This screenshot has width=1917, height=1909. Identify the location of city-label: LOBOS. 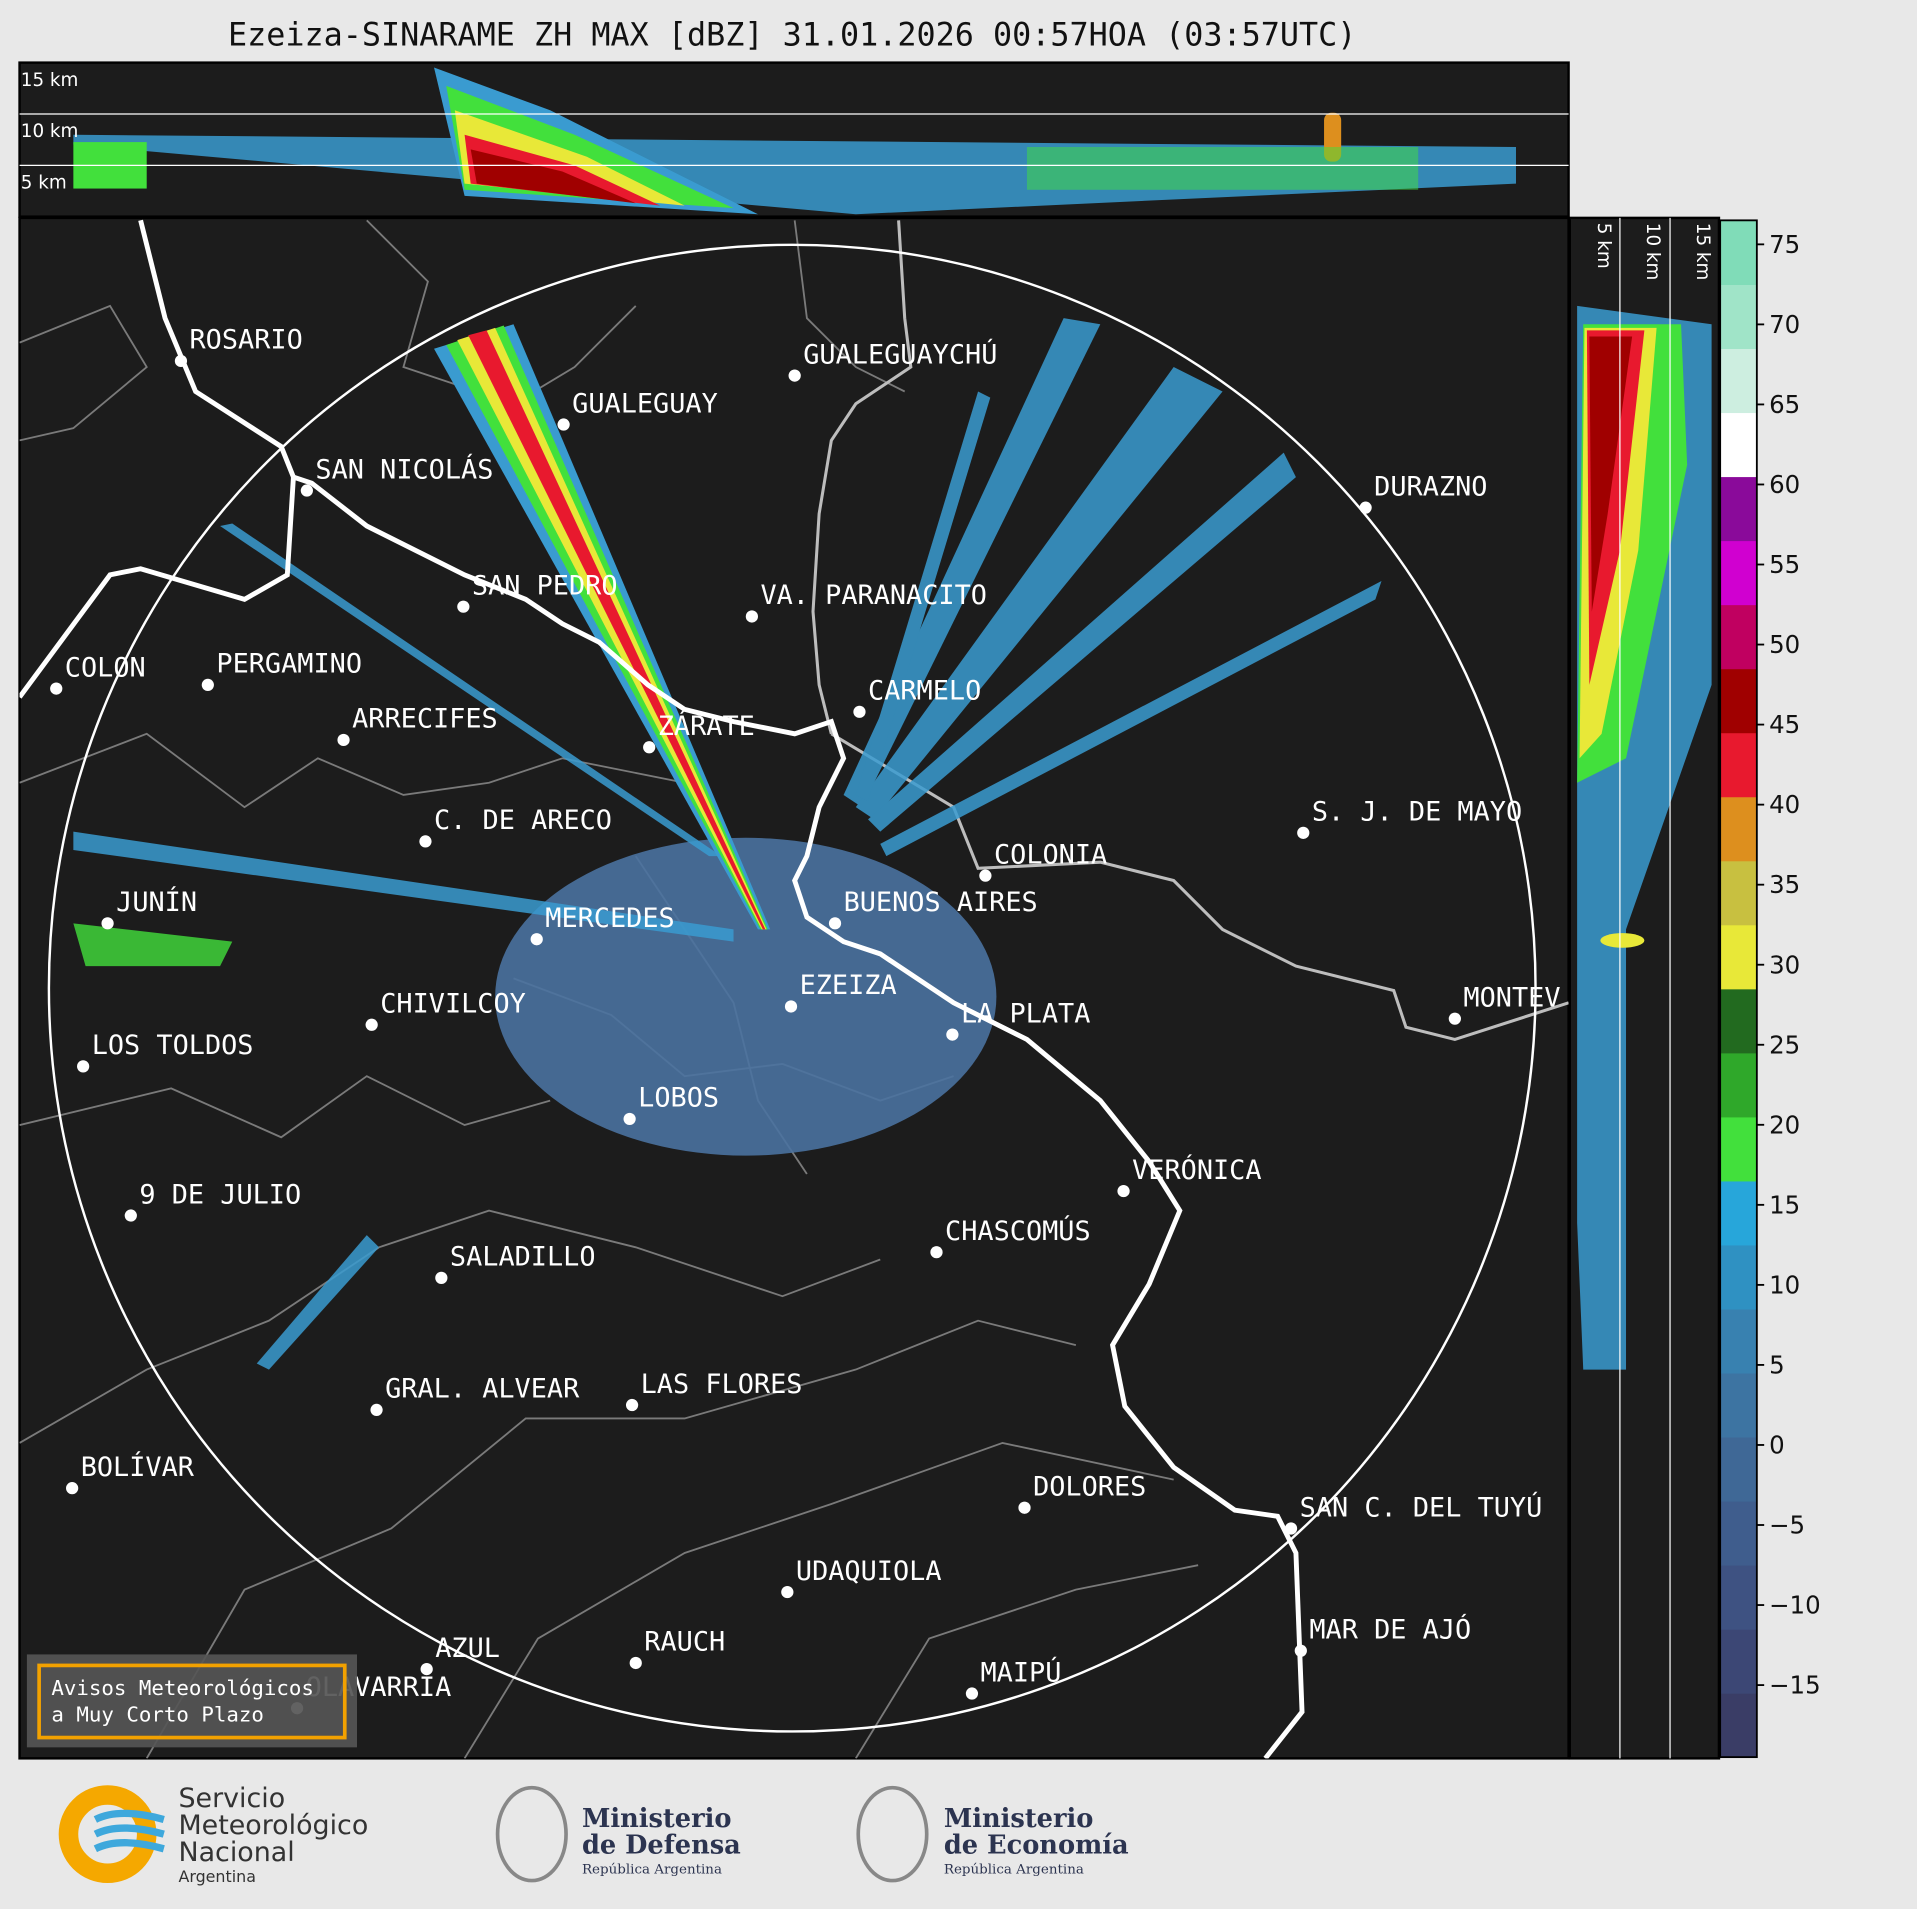
(678, 1098).